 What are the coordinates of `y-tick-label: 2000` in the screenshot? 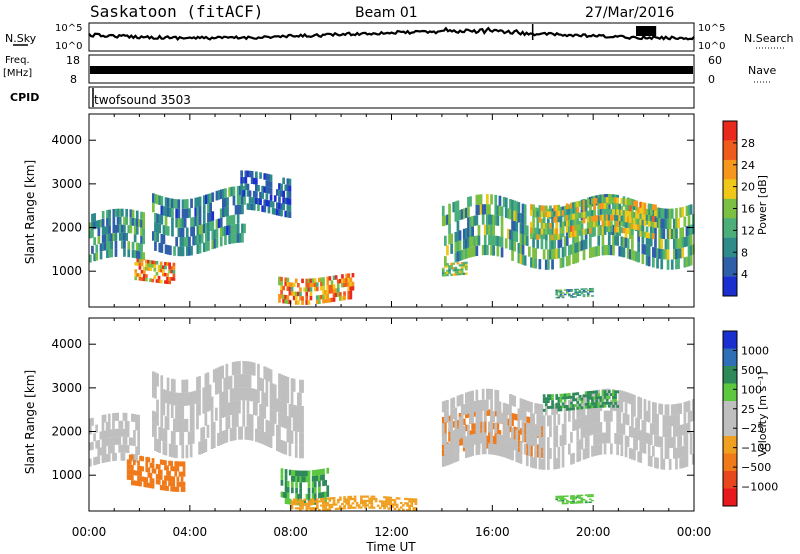 It's located at (66, 228).